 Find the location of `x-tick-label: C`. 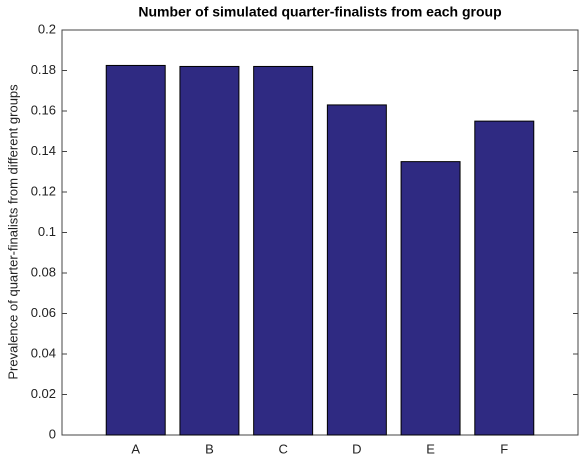

x-tick-label: C is located at coordinates (282, 448).